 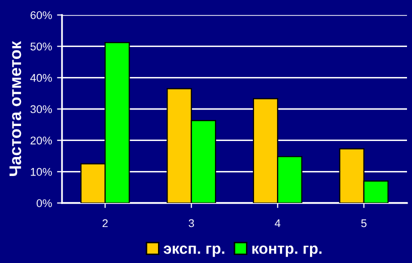 What do you see at coordinates (41, 46) in the screenshot?
I see `y-tick-label: 50%` at bounding box center [41, 46].